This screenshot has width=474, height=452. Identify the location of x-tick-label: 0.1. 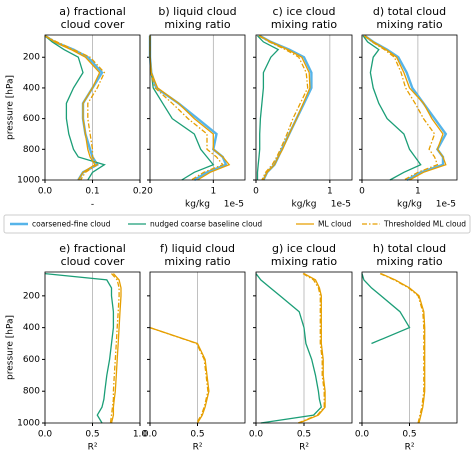
(92, 192).